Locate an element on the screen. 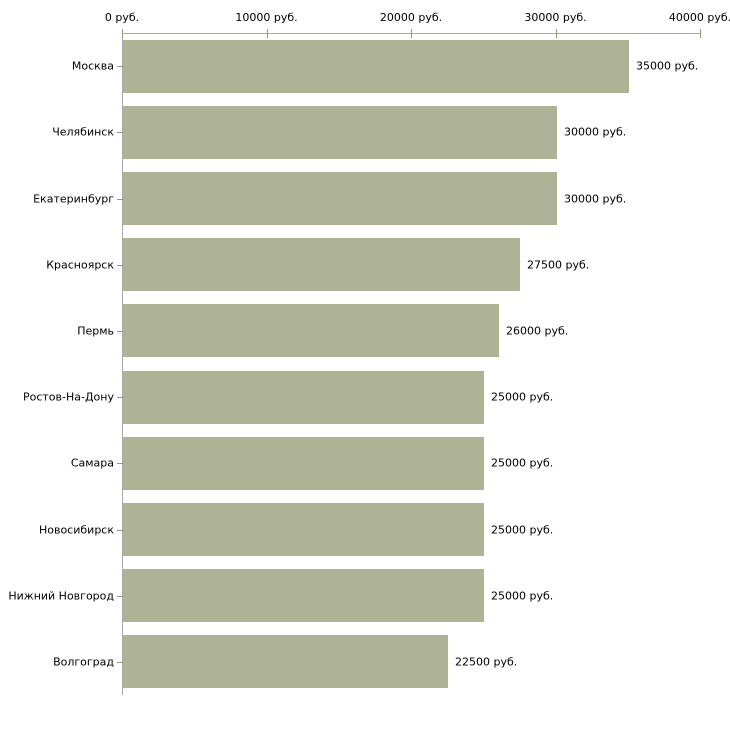 The image size is (730, 730). y-axis-category-label: Новосибирск is located at coordinates (76, 529).